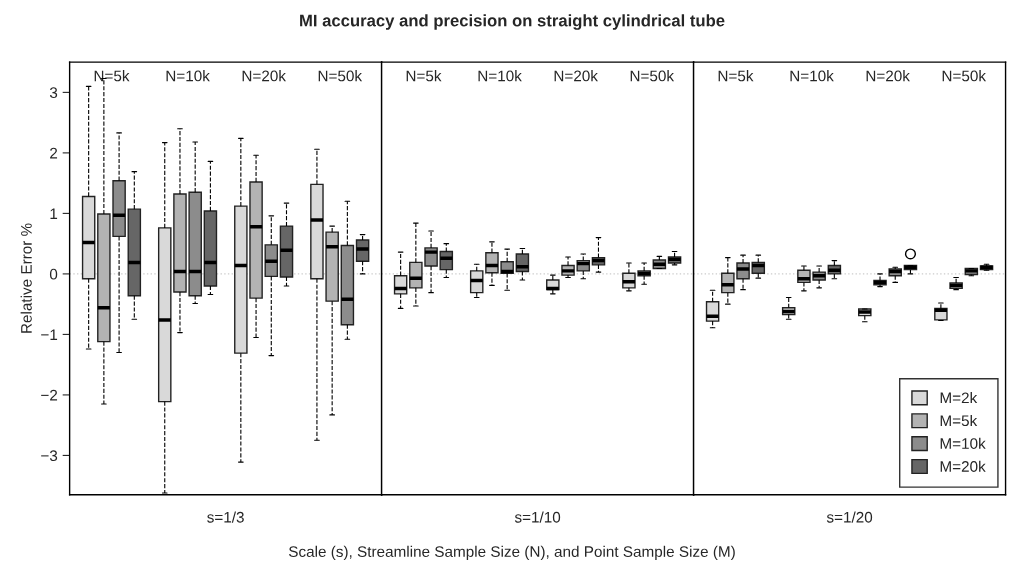 The width and height of the screenshot is (1024, 570). What do you see at coordinates (512, 22) in the screenshot?
I see `text: MI accuracy and precision on straight cylindrical tube` at bounding box center [512, 22].